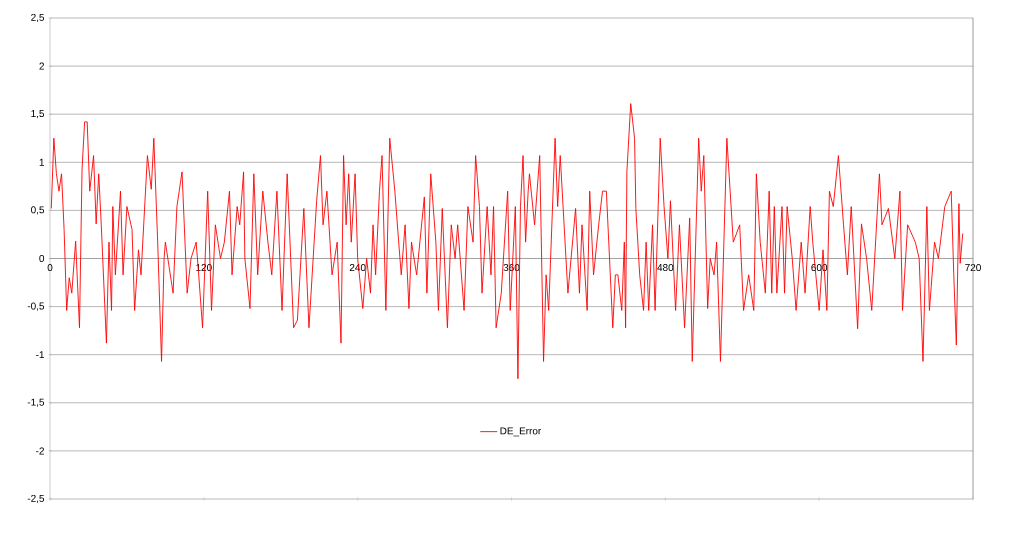  What do you see at coordinates (36, 499) in the screenshot?
I see `y-tick-label: -2,5` at bounding box center [36, 499].